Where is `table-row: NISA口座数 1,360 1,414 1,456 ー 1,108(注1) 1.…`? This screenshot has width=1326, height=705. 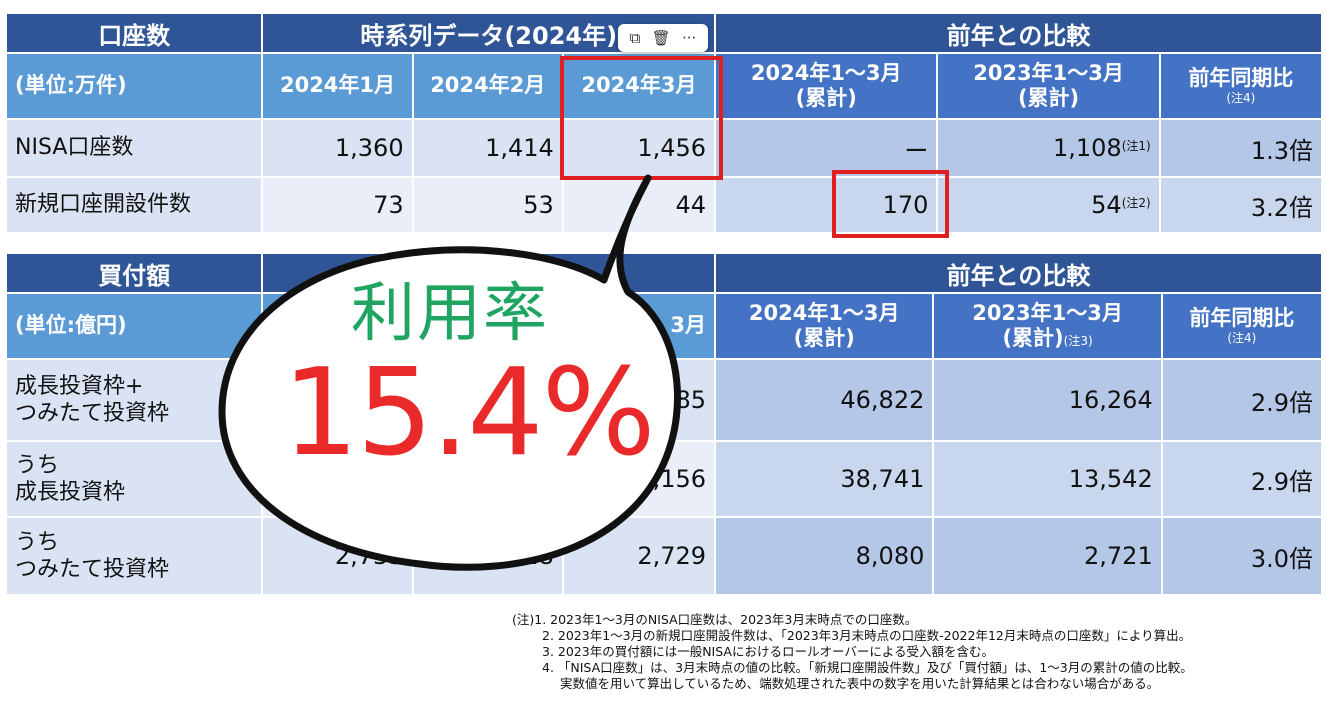
table-row: NISA口座数 1,360 1,414 1,456 ー 1,108(注1) 1.… is located at coordinates (664, 148).